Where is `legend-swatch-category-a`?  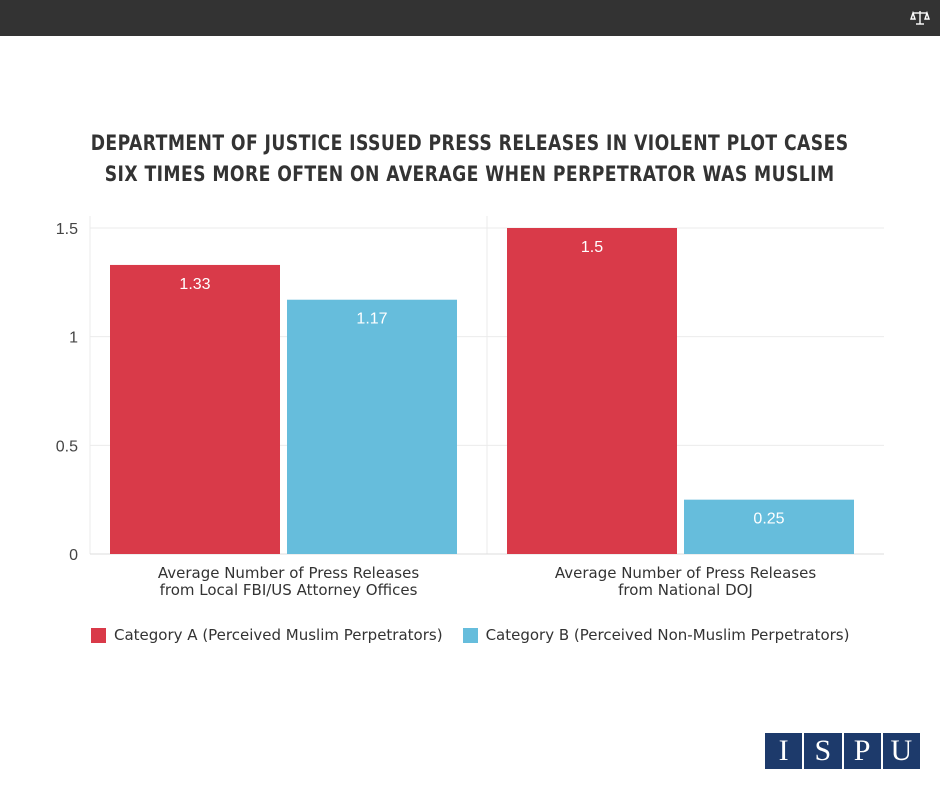 legend-swatch-category-a is located at coordinates (98, 635).